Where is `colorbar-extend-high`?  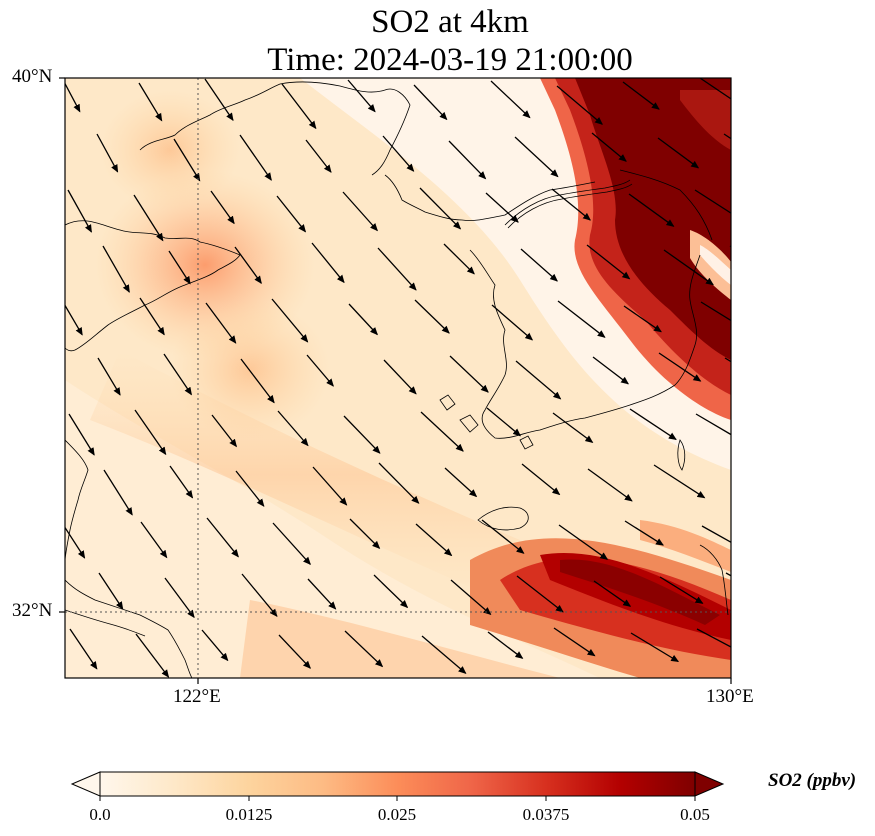 colorbar-extend-high is located at coordinates (709, 784).